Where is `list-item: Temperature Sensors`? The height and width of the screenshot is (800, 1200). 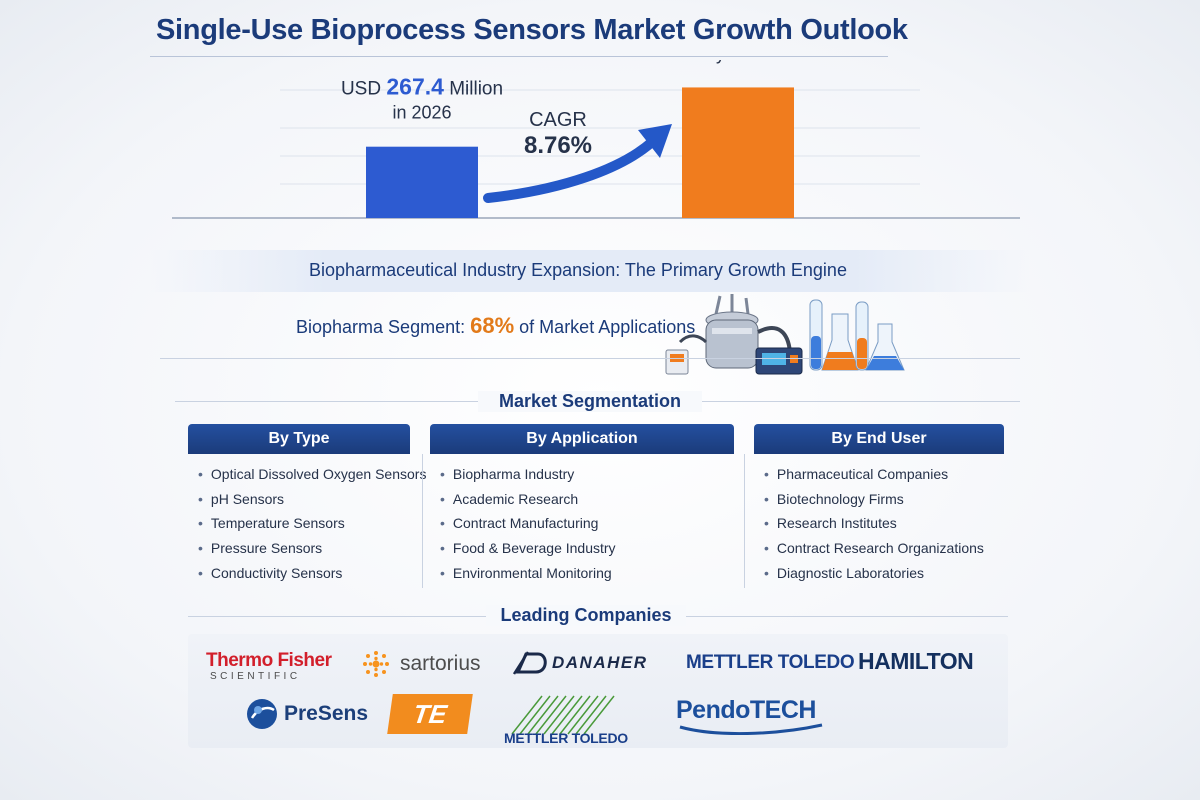
list-item: Temperature Sensors is located at coordinates (304, 523).